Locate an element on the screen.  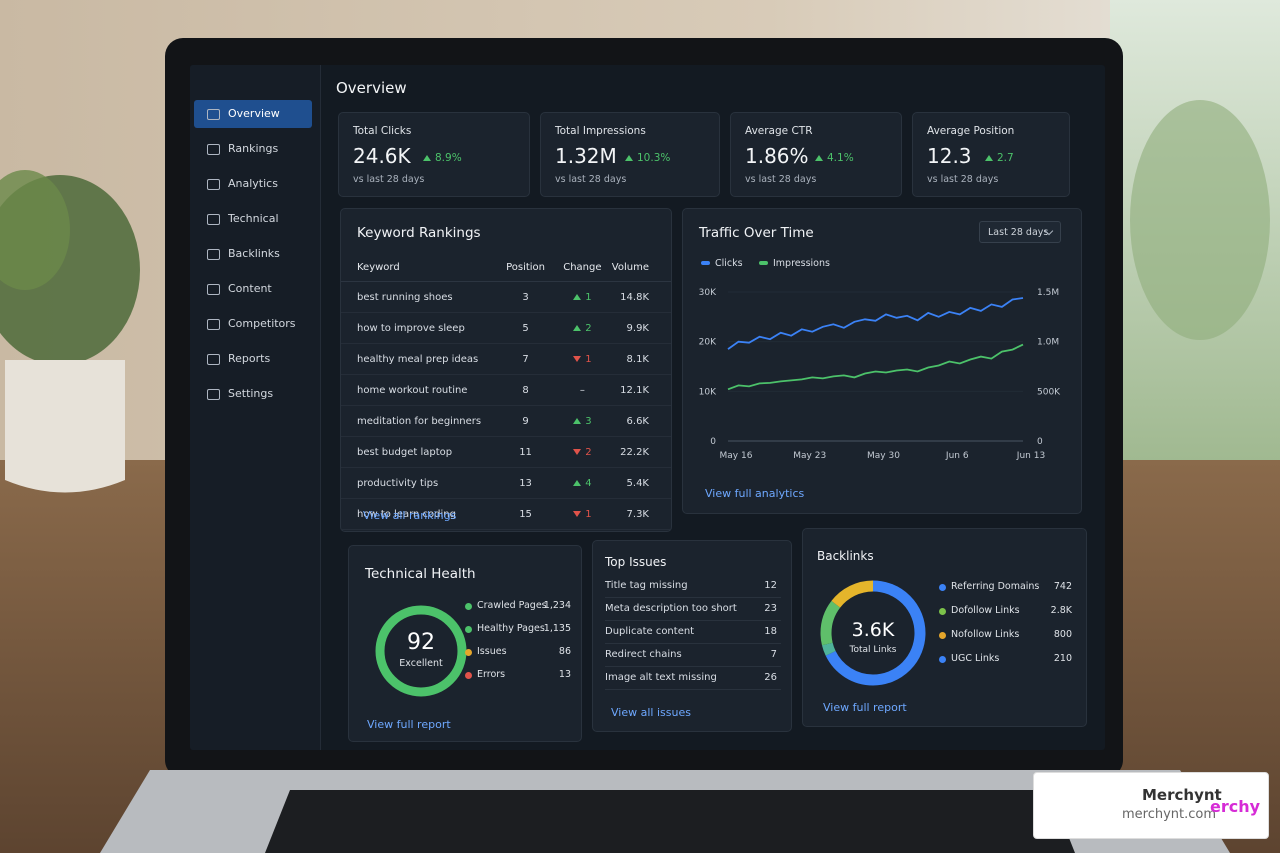
cell-text: 3 is located at coordinates (525, 297).